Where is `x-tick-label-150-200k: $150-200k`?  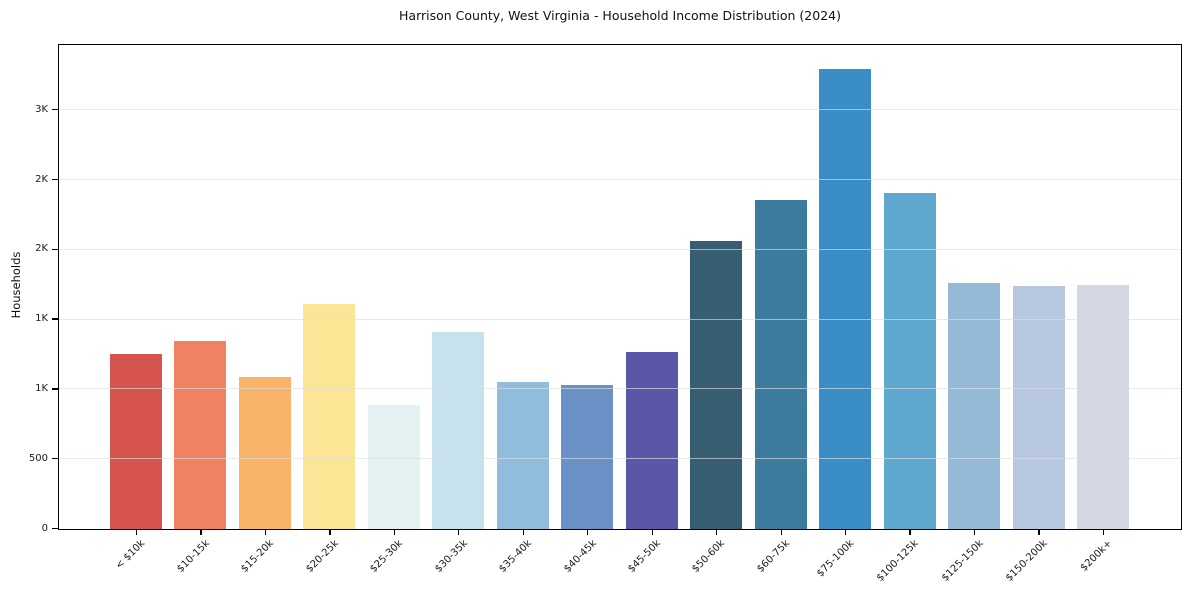
x-tick-label-150-200k: $150-200k is located at coordinates (1026, 561).